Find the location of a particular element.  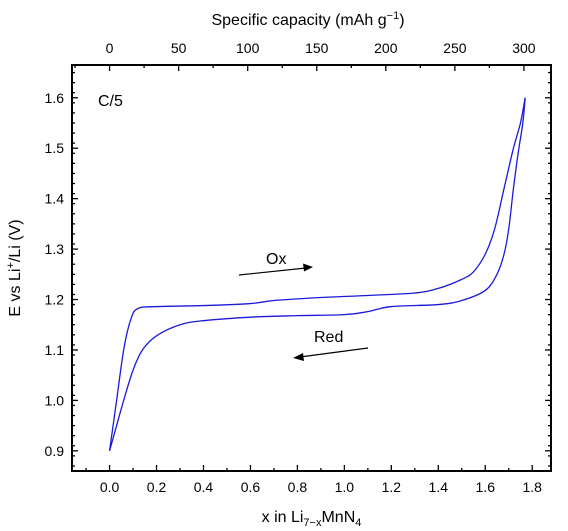

x2-tick-label: 250 is located at coordinates (455, 48).